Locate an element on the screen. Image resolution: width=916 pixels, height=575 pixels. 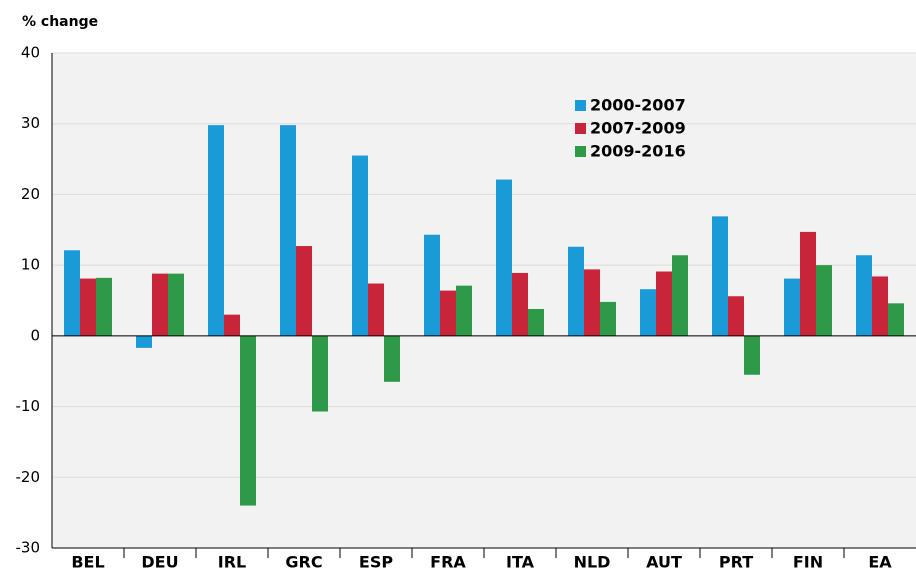
y-tick-label: 30 is located at coordinates (30, 123).